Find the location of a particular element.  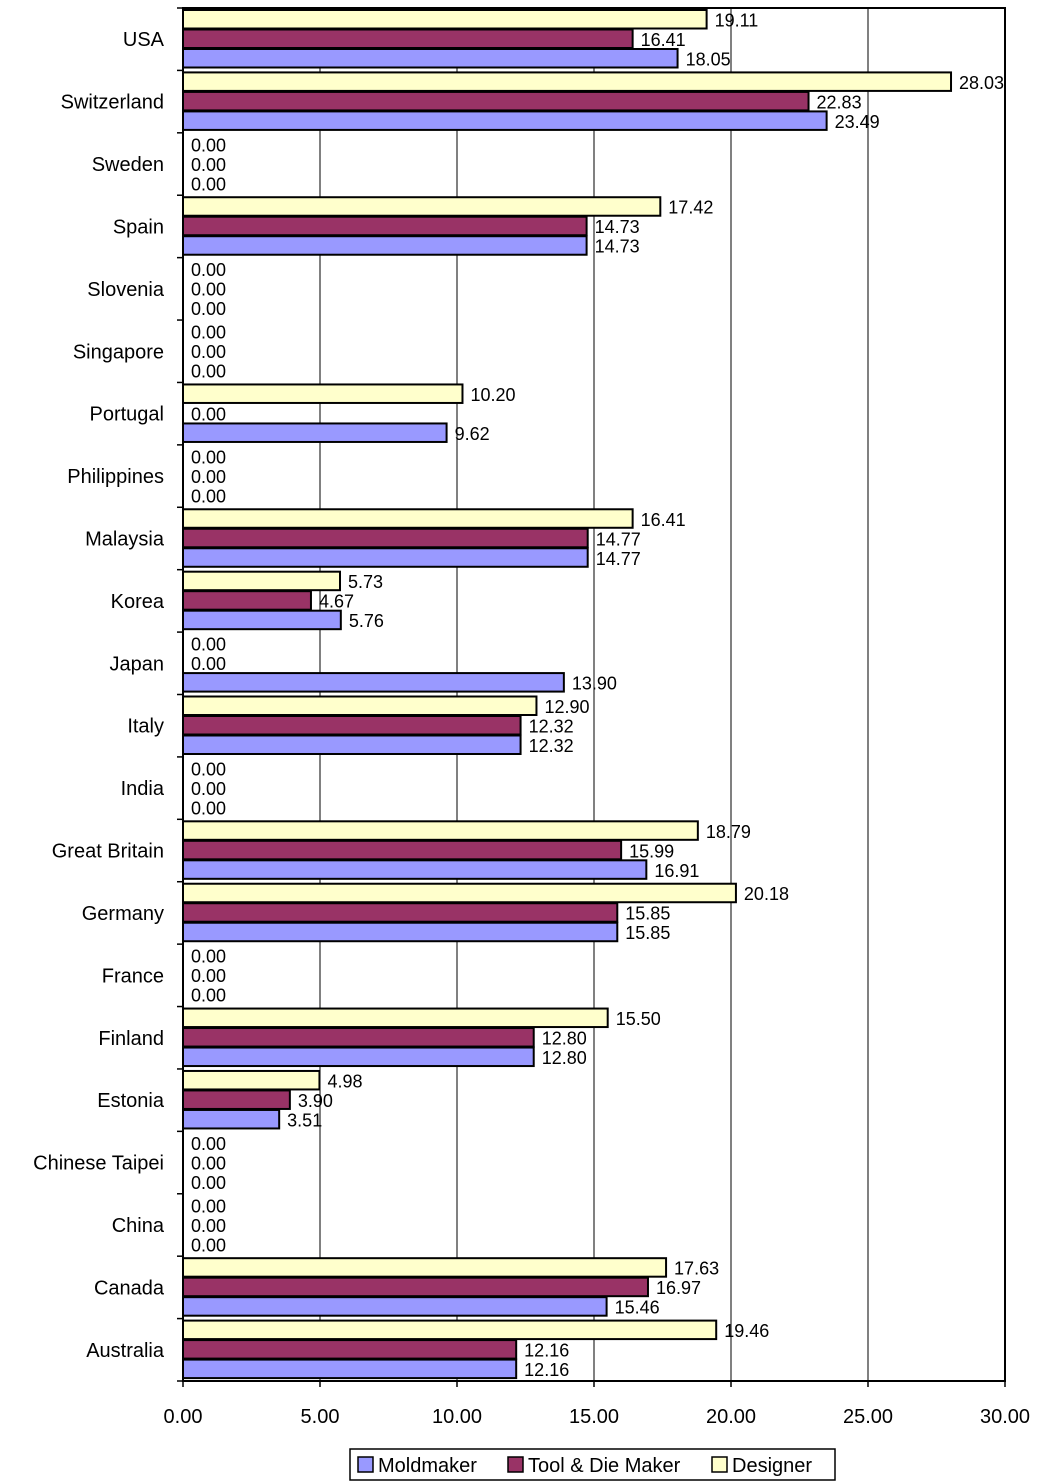

category-label: India is located at coordinates (143, 789).